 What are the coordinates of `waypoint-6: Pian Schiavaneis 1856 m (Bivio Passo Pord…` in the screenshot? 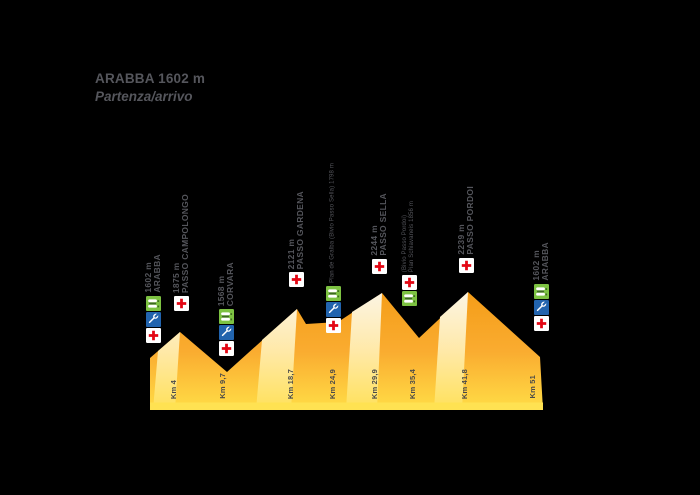 It's located at (409, 254).